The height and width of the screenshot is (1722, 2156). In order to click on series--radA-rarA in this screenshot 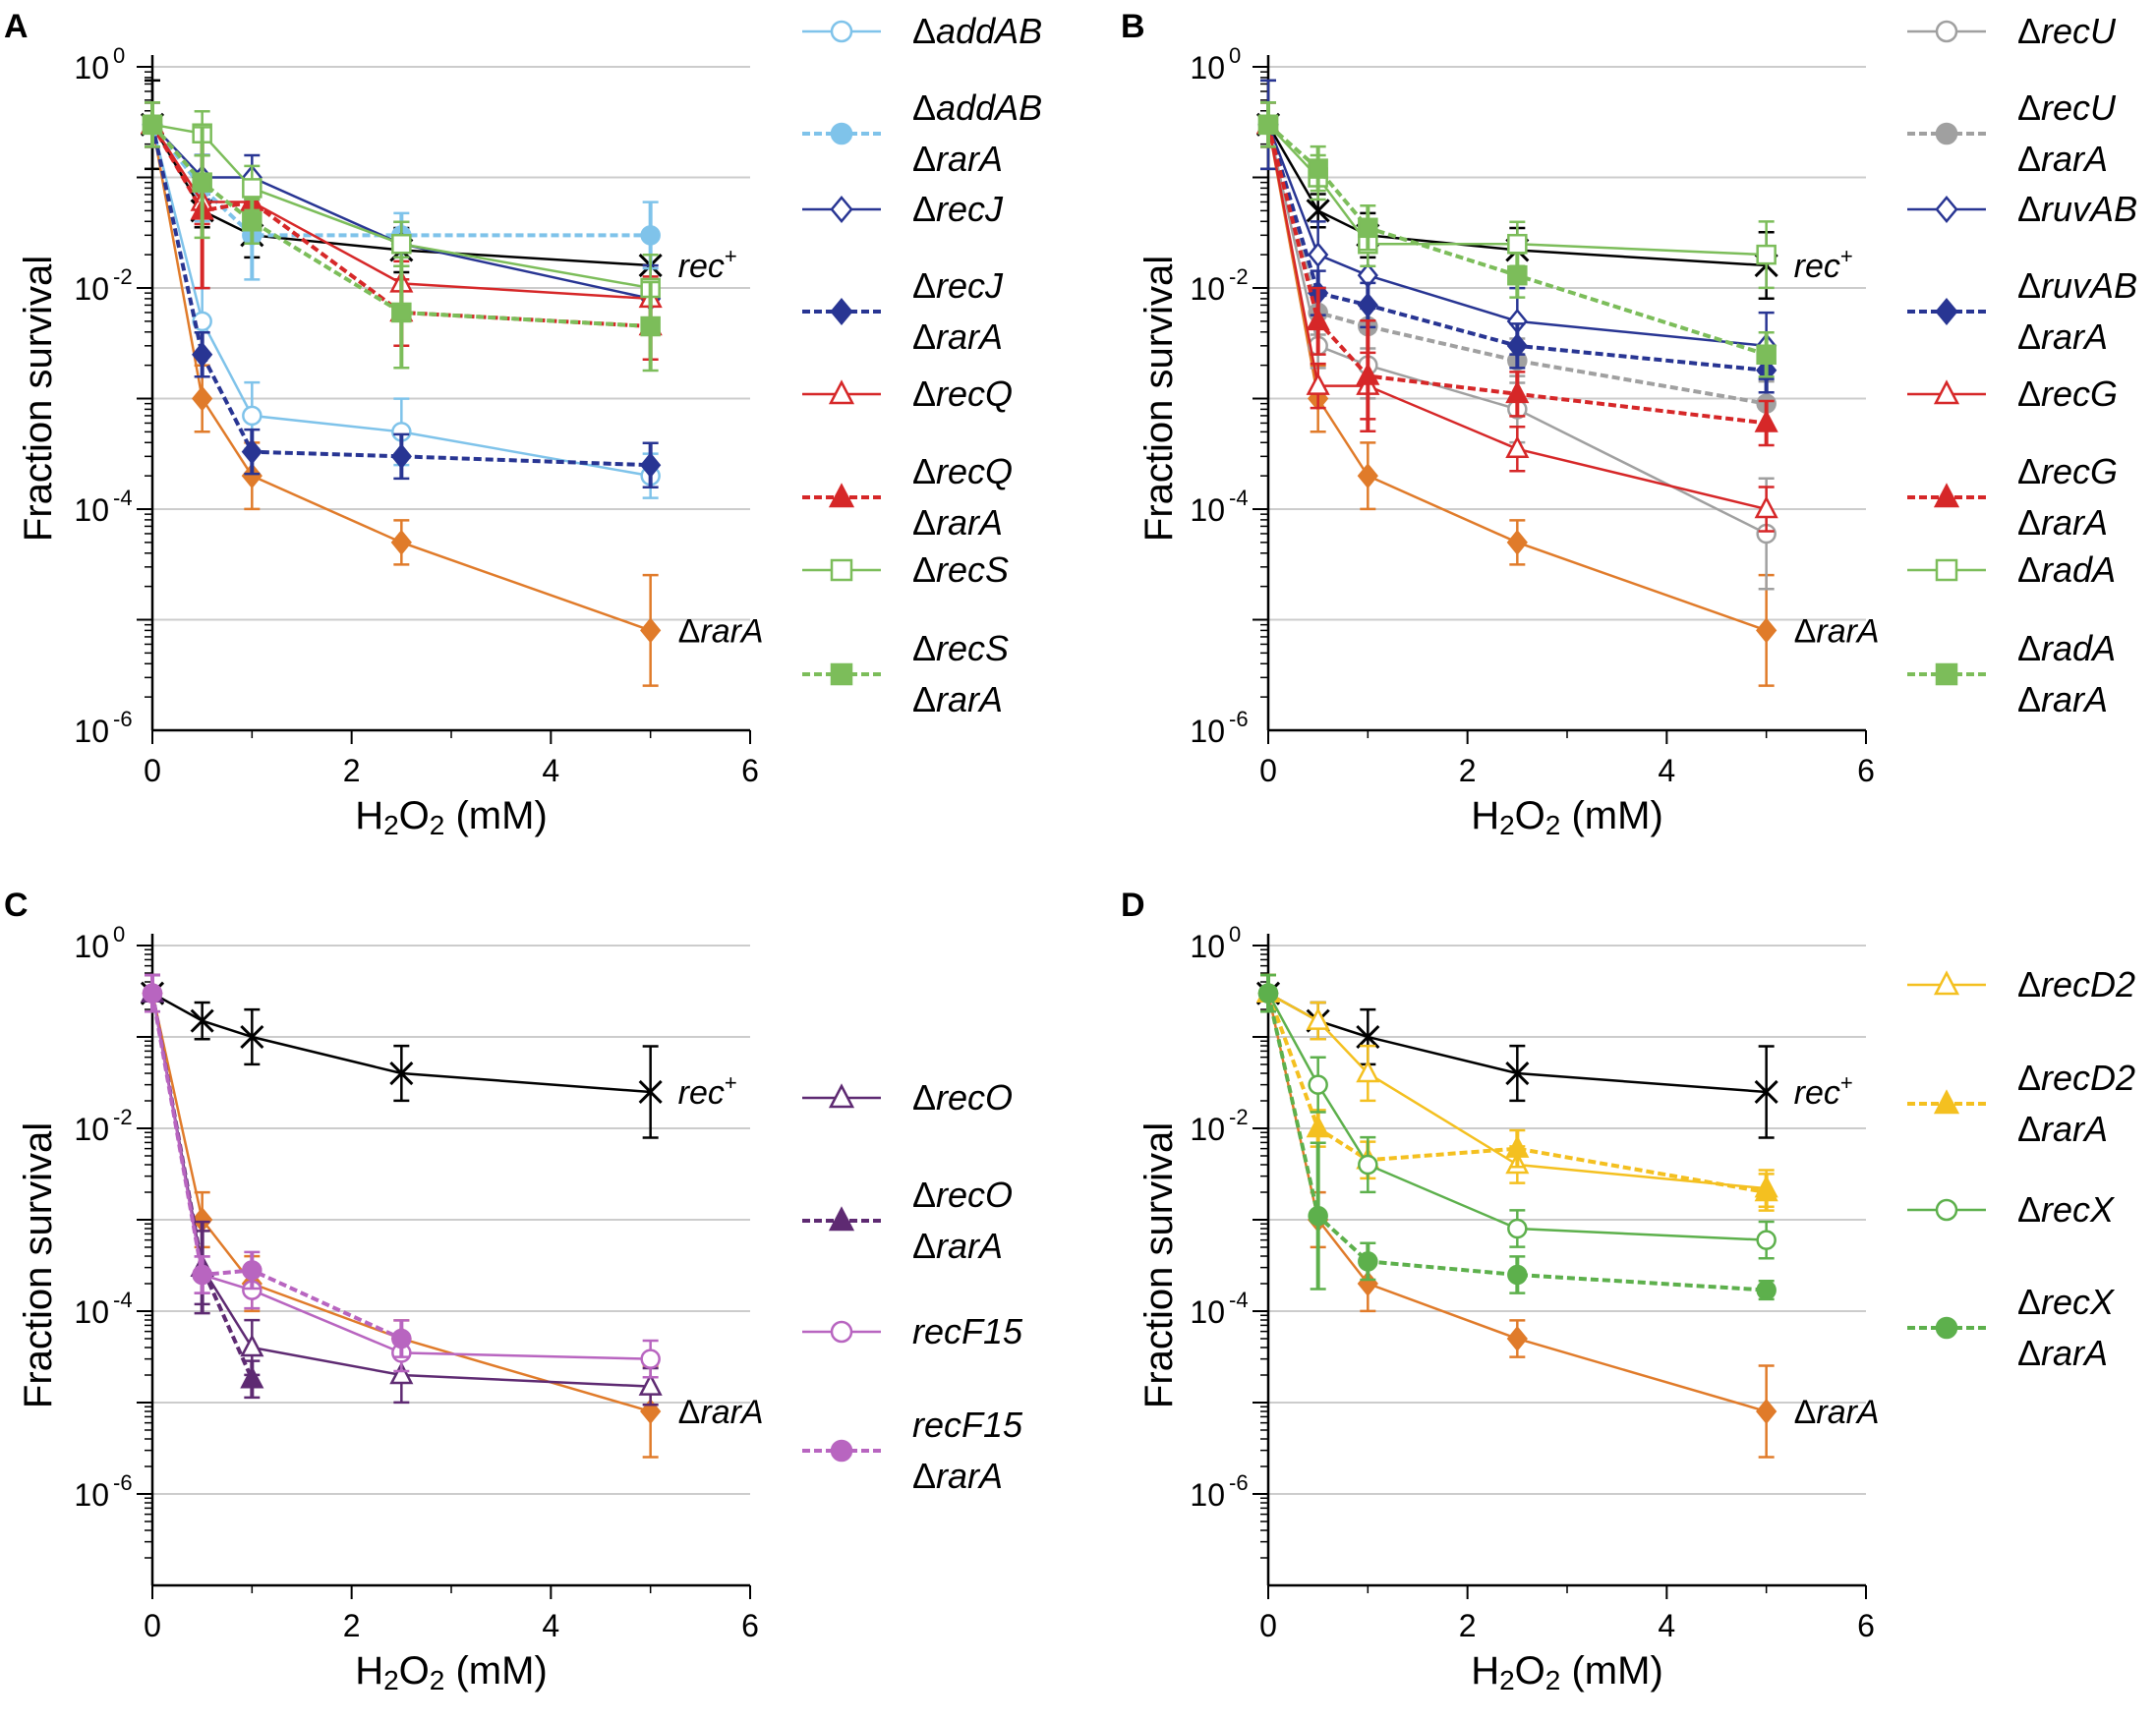, I will do `click(1517, 240)`.